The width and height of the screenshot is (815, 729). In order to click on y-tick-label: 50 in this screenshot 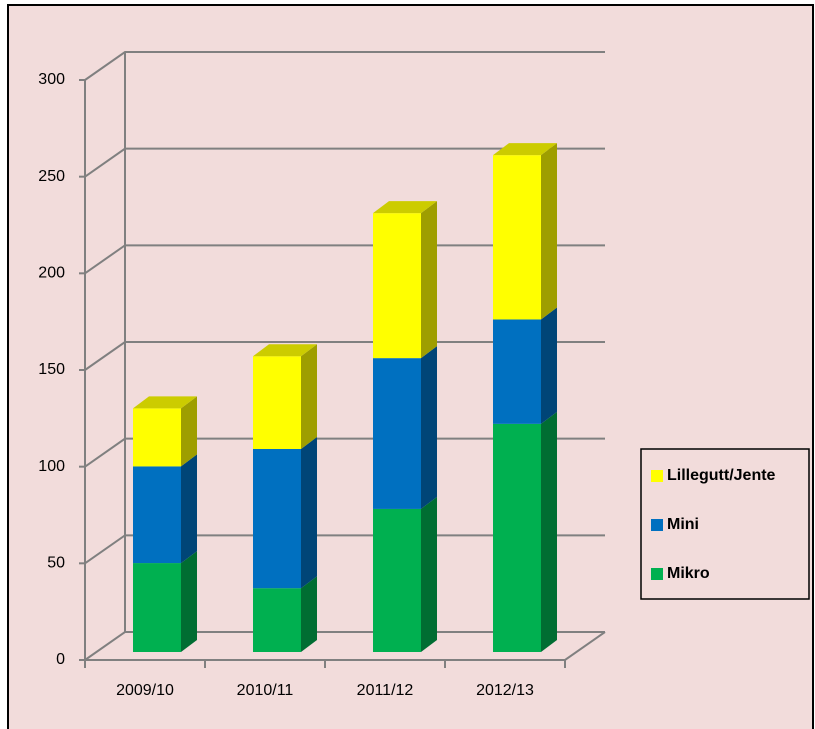, I will do `click(56, 563)`.